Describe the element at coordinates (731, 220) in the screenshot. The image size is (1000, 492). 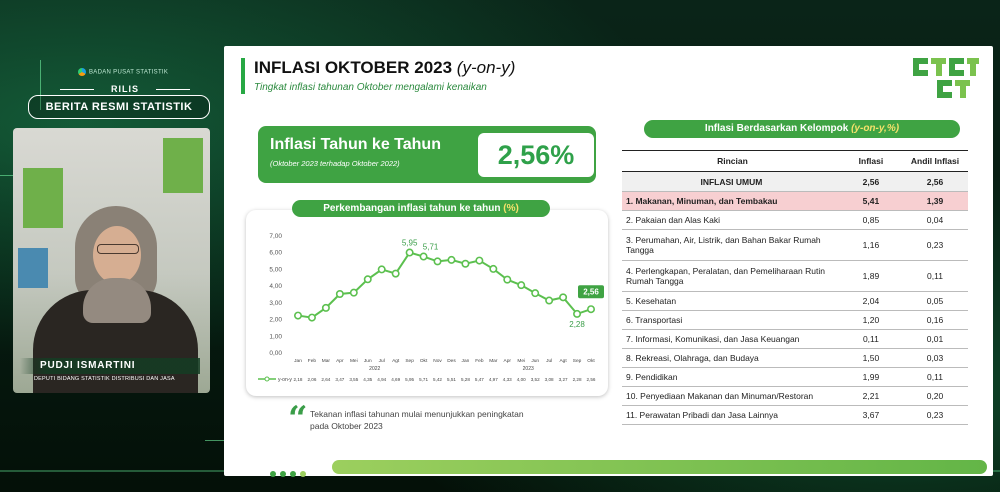
I see `cell-name: 2. Pakaian dan Alas Kaki` at that location.